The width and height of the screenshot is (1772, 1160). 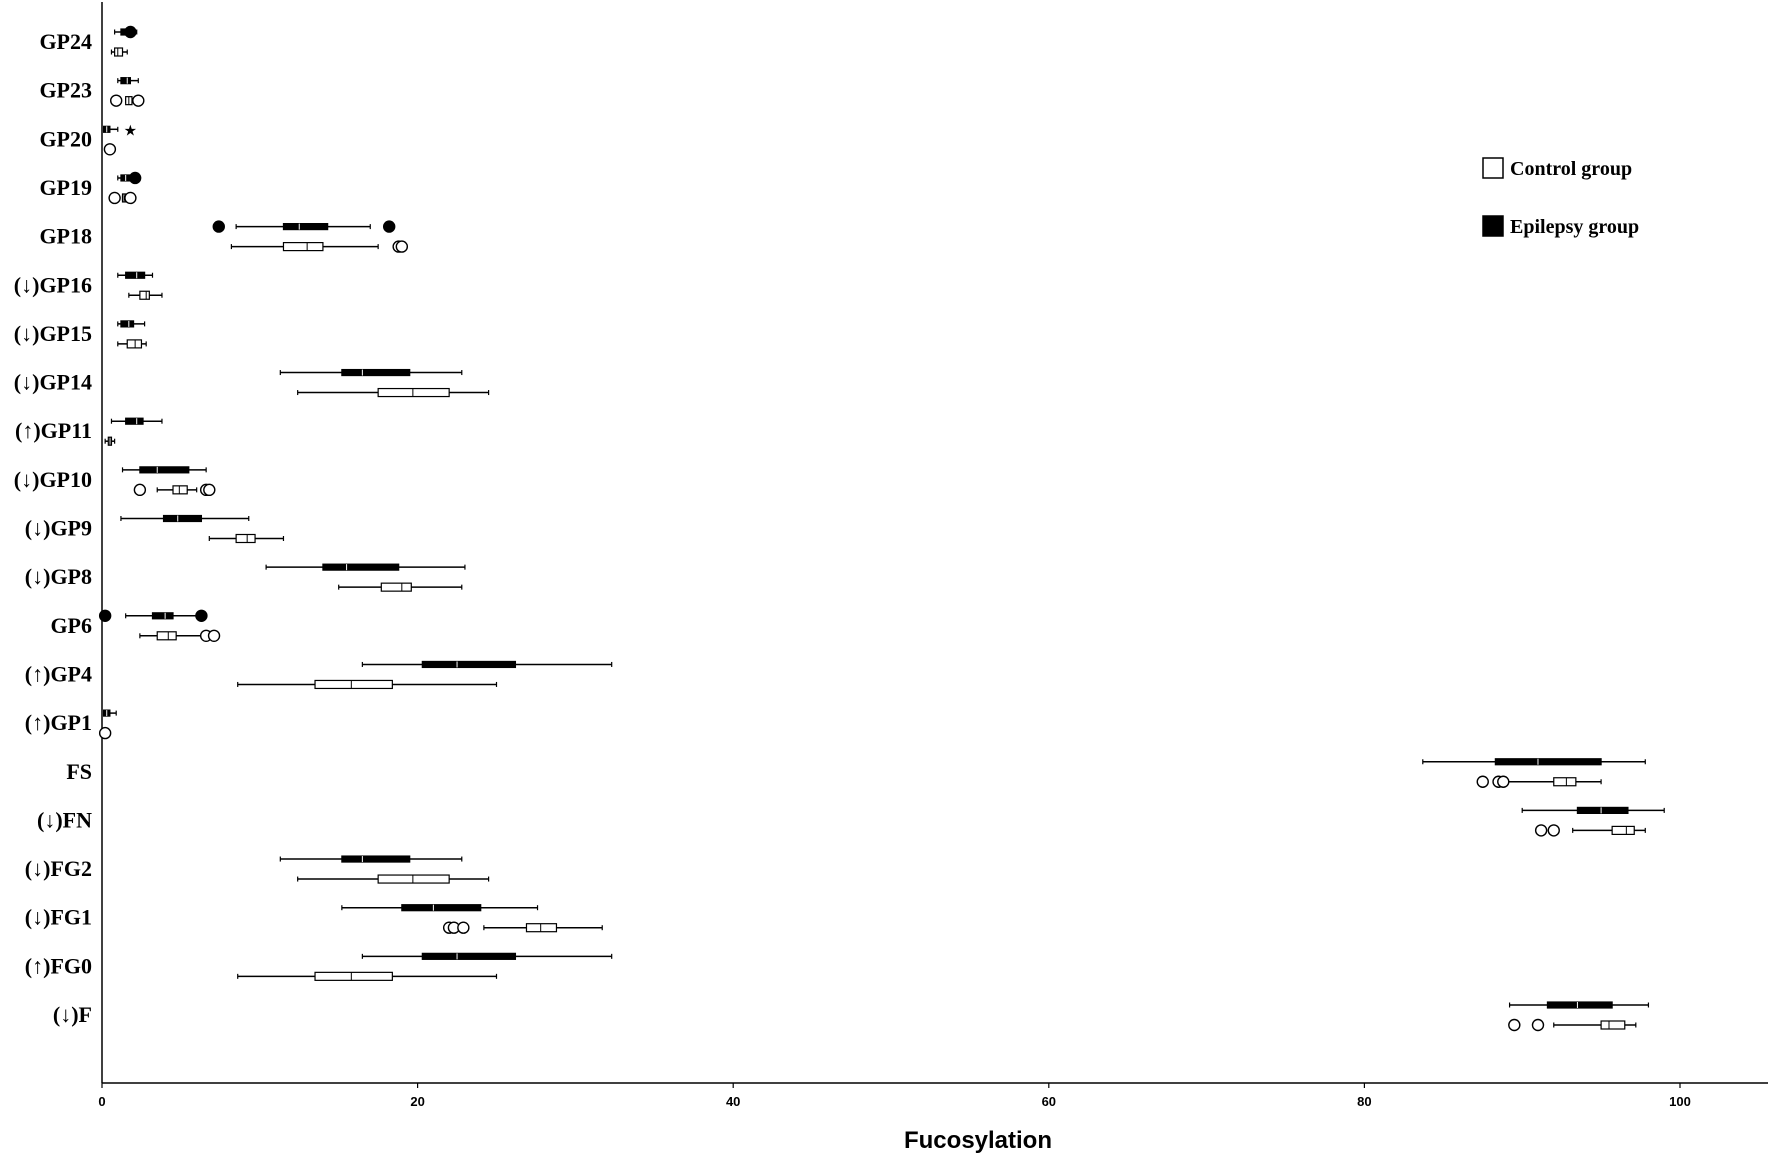 What do you see at coordinates (53, 479) in the screenshot?
I see `category-label: (↓)GP10` at bounding box center [53, 479].